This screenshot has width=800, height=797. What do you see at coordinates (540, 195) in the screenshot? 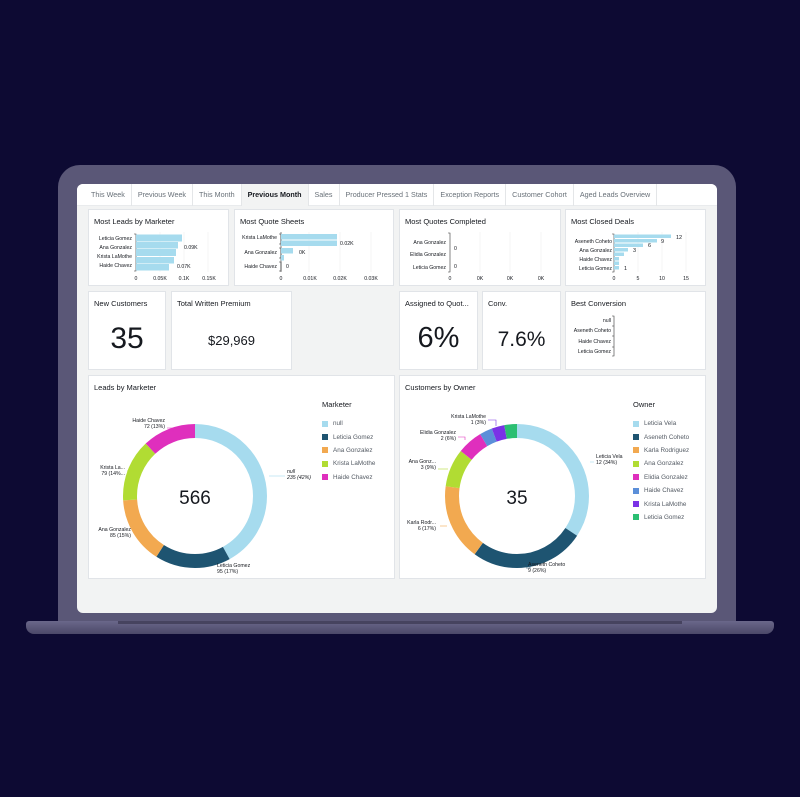
I see `tab-customer-cohort: Customer Cohort` at bounding box center [540, 195].